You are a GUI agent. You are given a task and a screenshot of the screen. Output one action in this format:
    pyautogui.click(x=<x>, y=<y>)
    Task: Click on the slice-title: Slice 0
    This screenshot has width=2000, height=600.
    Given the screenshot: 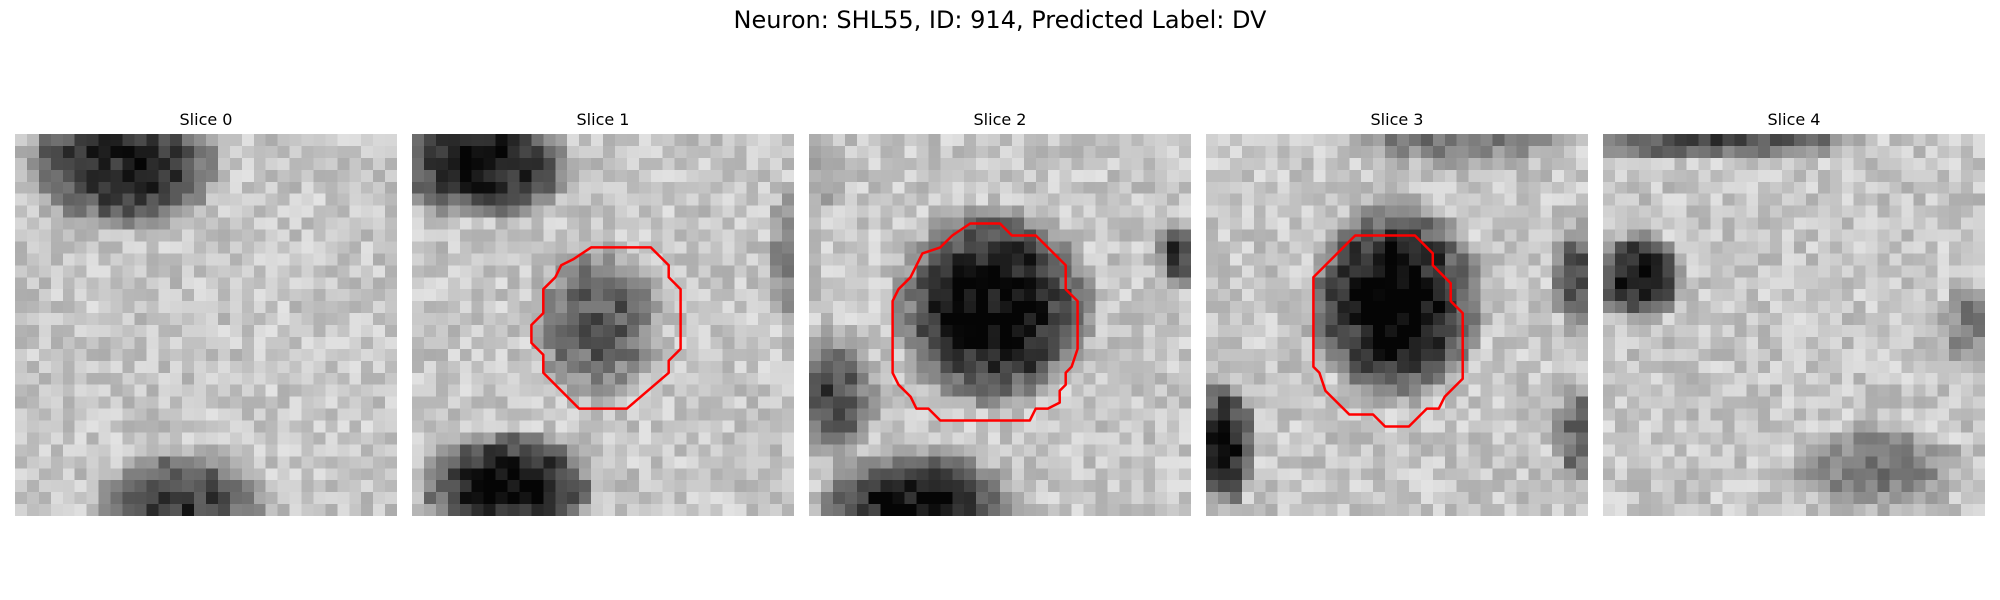 What is the action you would take?
    pyautogui.click(x=206, y=119)
    